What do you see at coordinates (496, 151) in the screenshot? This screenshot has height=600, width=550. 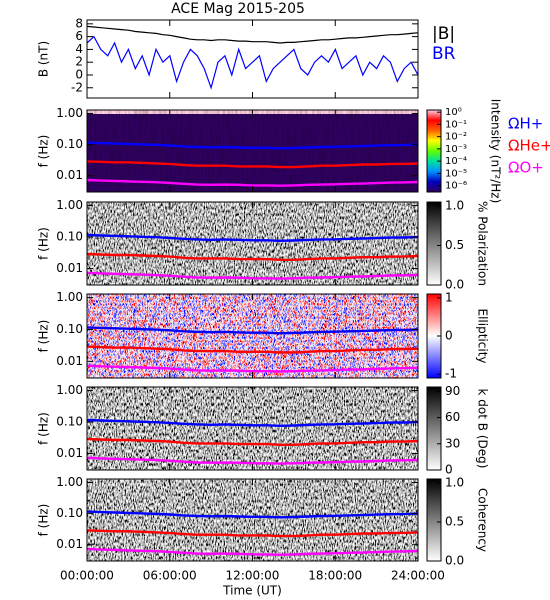 I see `colorbar-label: Intensity (nT²/Hz)` at bounding box center [496, 151].